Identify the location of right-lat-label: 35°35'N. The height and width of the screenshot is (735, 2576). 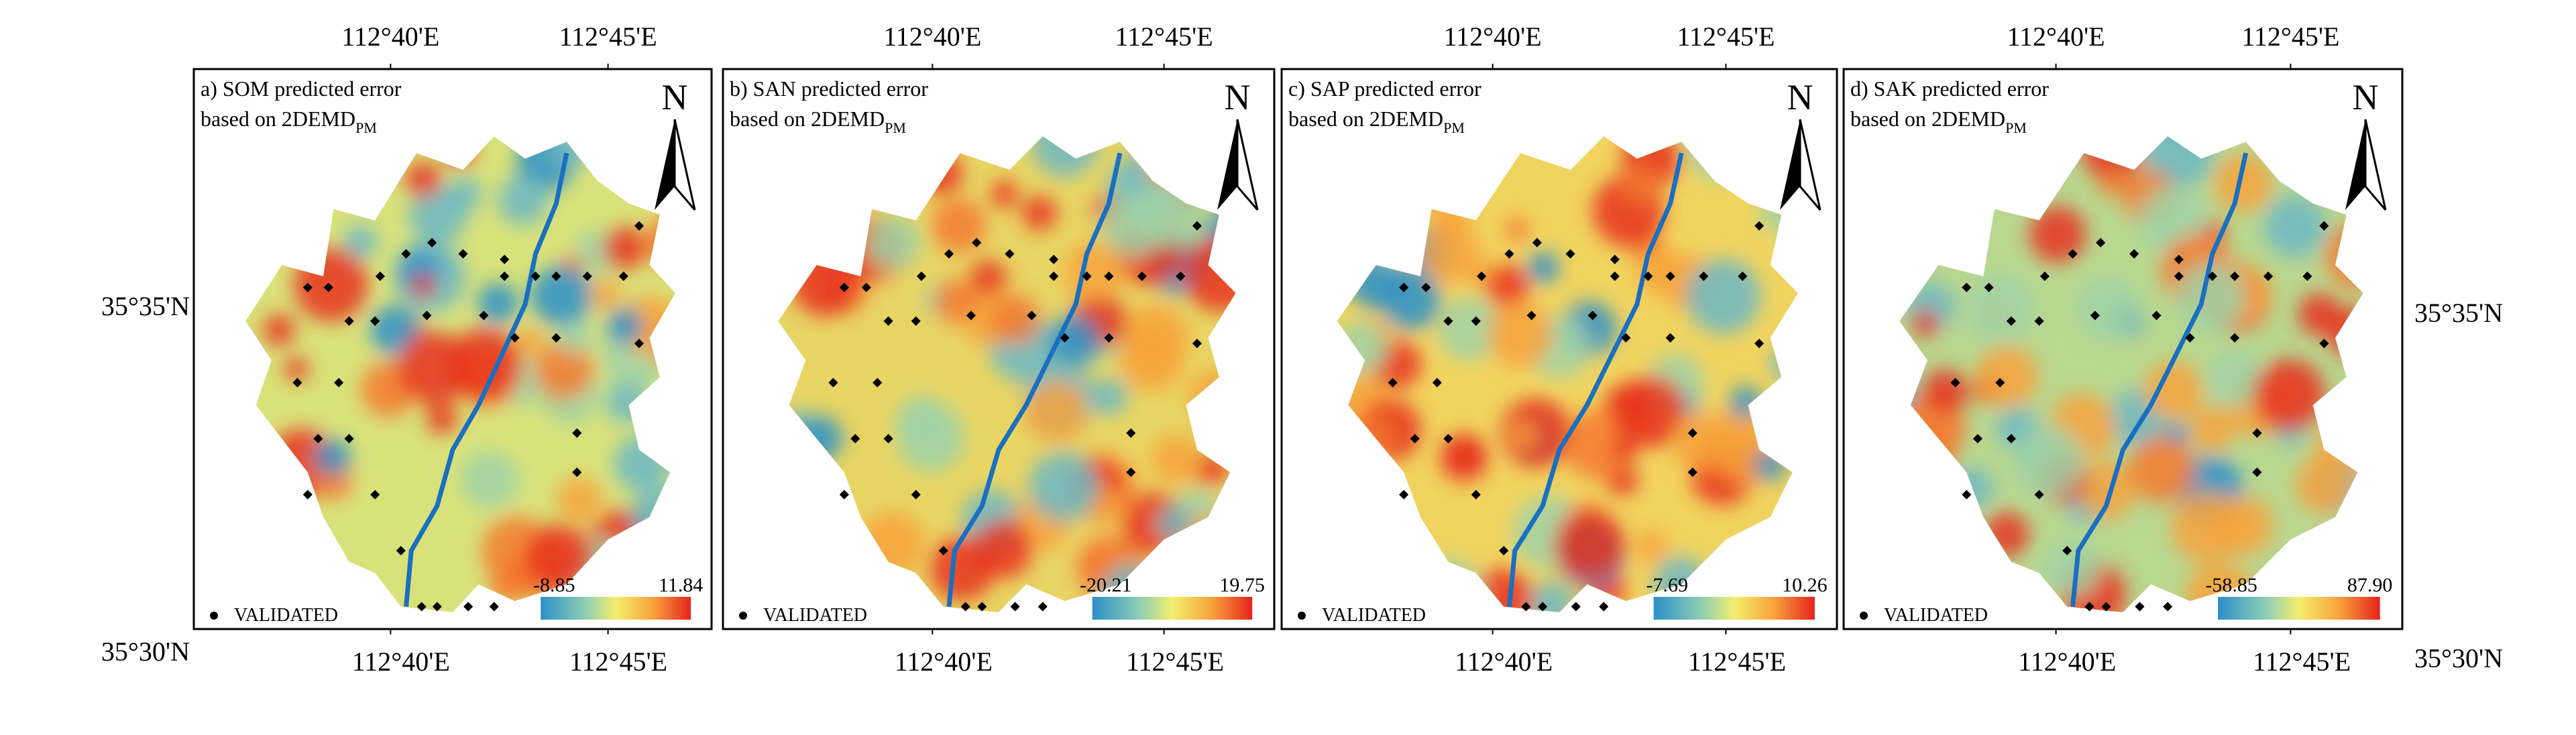
(2458, 313).